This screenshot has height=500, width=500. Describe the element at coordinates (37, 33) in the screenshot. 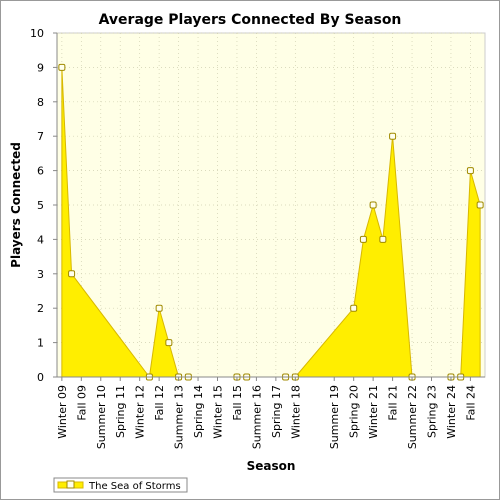

I see `y-tick-label: 10` at that location.